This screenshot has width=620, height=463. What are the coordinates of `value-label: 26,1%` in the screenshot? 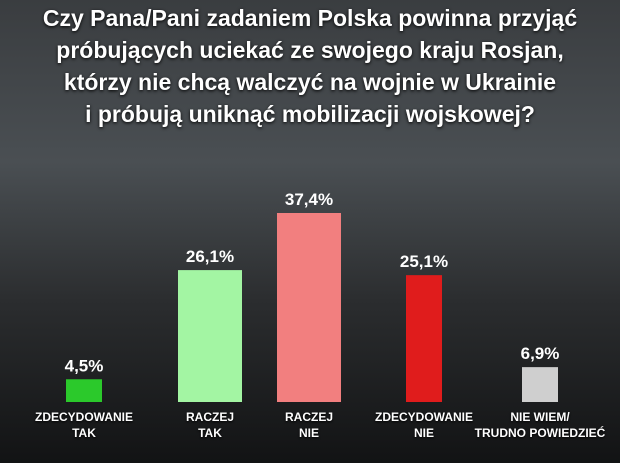 It's located at (210, 256).